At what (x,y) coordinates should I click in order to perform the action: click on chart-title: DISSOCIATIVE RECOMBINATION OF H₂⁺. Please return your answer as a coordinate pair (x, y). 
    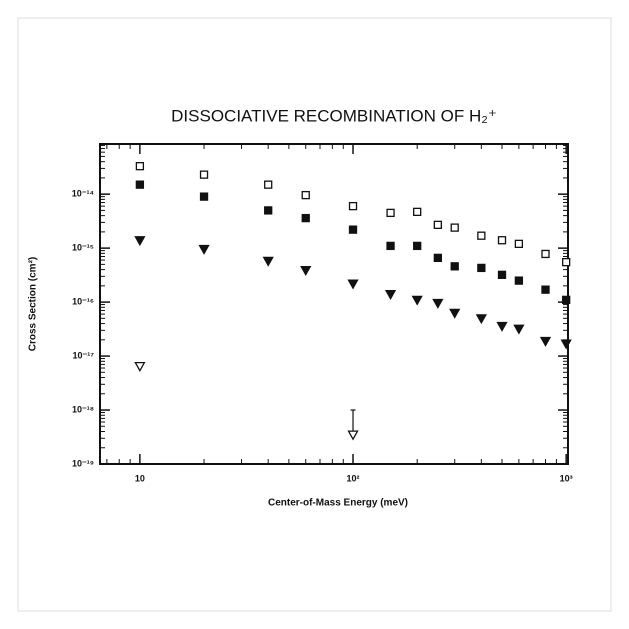
    Looking at the image, I should click on (334, 115).